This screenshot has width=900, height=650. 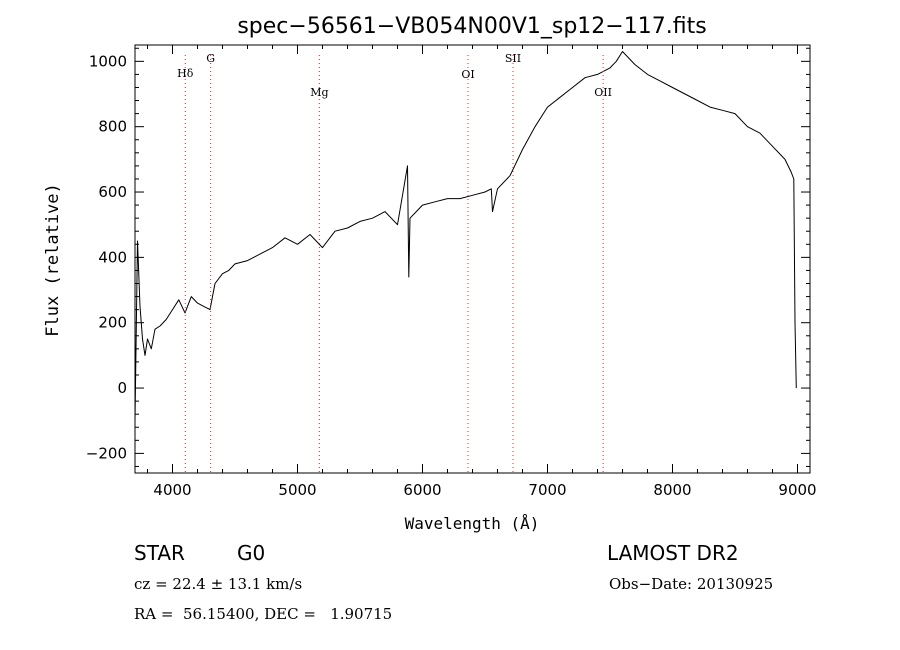 I want to click on y-axis-label: Flux (relative), so click(x=53, y=260).